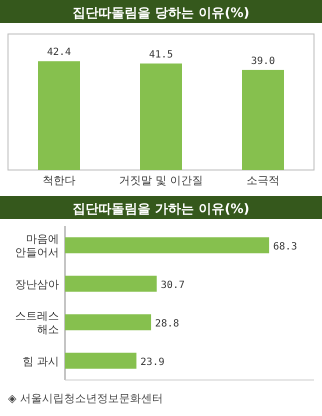 The width and height of the screenshot is (322, 416). Describe the element at coordinates (172, 285) in the screenshot. I see `data-label: 30.7` at that location.